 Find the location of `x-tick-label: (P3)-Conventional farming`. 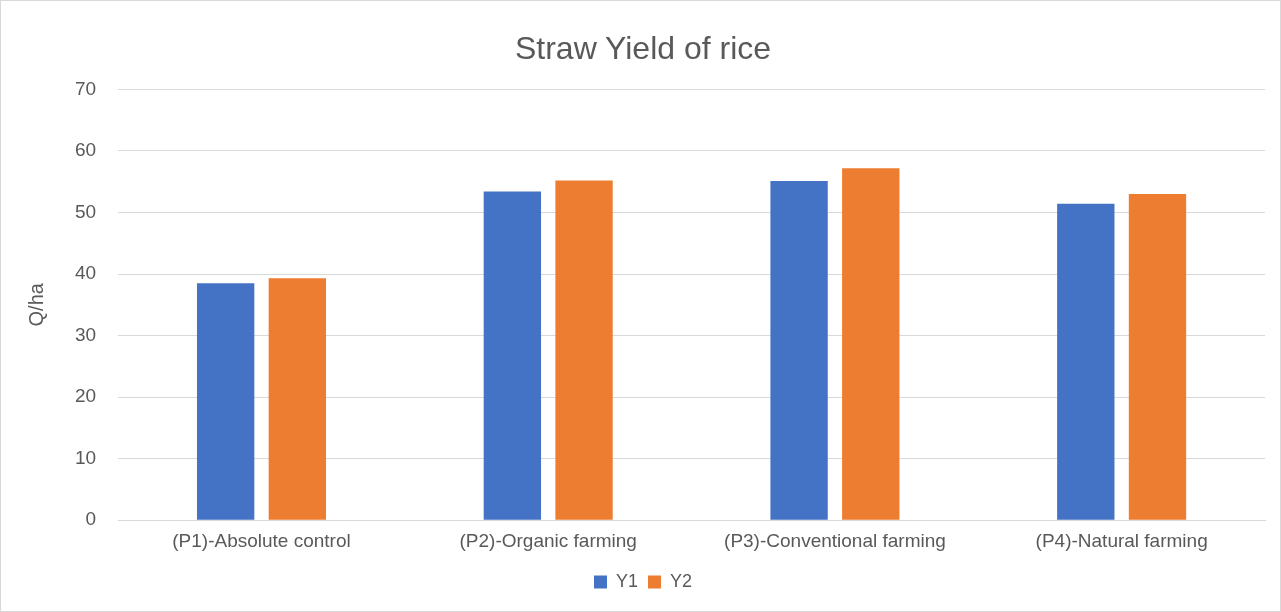

x-tick-label: (P3)-Conventional farming is located at coordinates (835, 540).